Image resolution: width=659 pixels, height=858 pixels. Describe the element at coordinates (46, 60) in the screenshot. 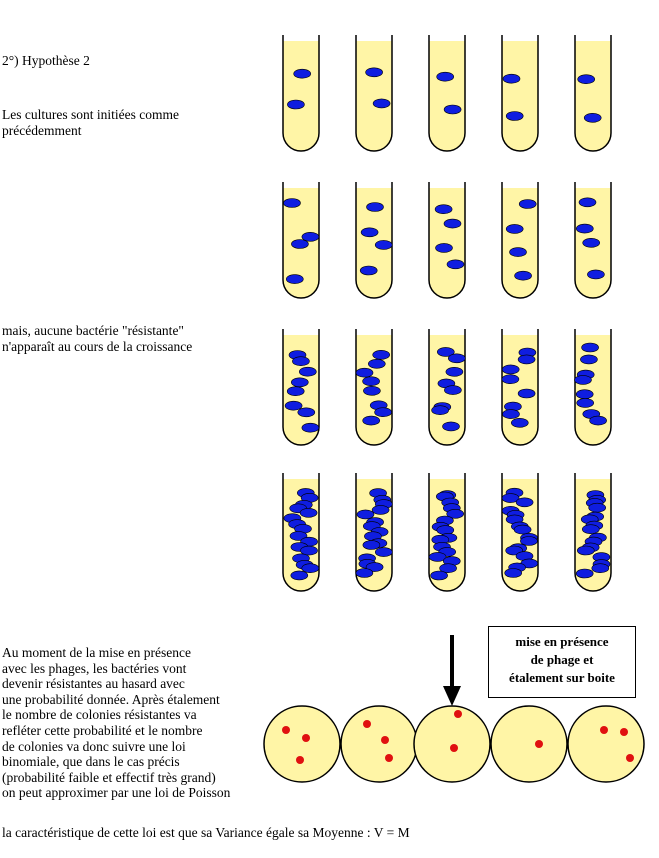

I see `heading: 2°) Hypothèse 2` at that location.